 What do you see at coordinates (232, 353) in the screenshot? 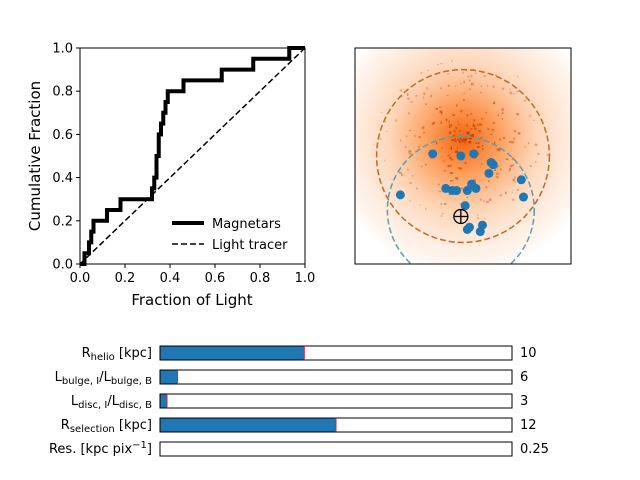
I see `bar-fill-r-helio` at bounding box center [232, 353].